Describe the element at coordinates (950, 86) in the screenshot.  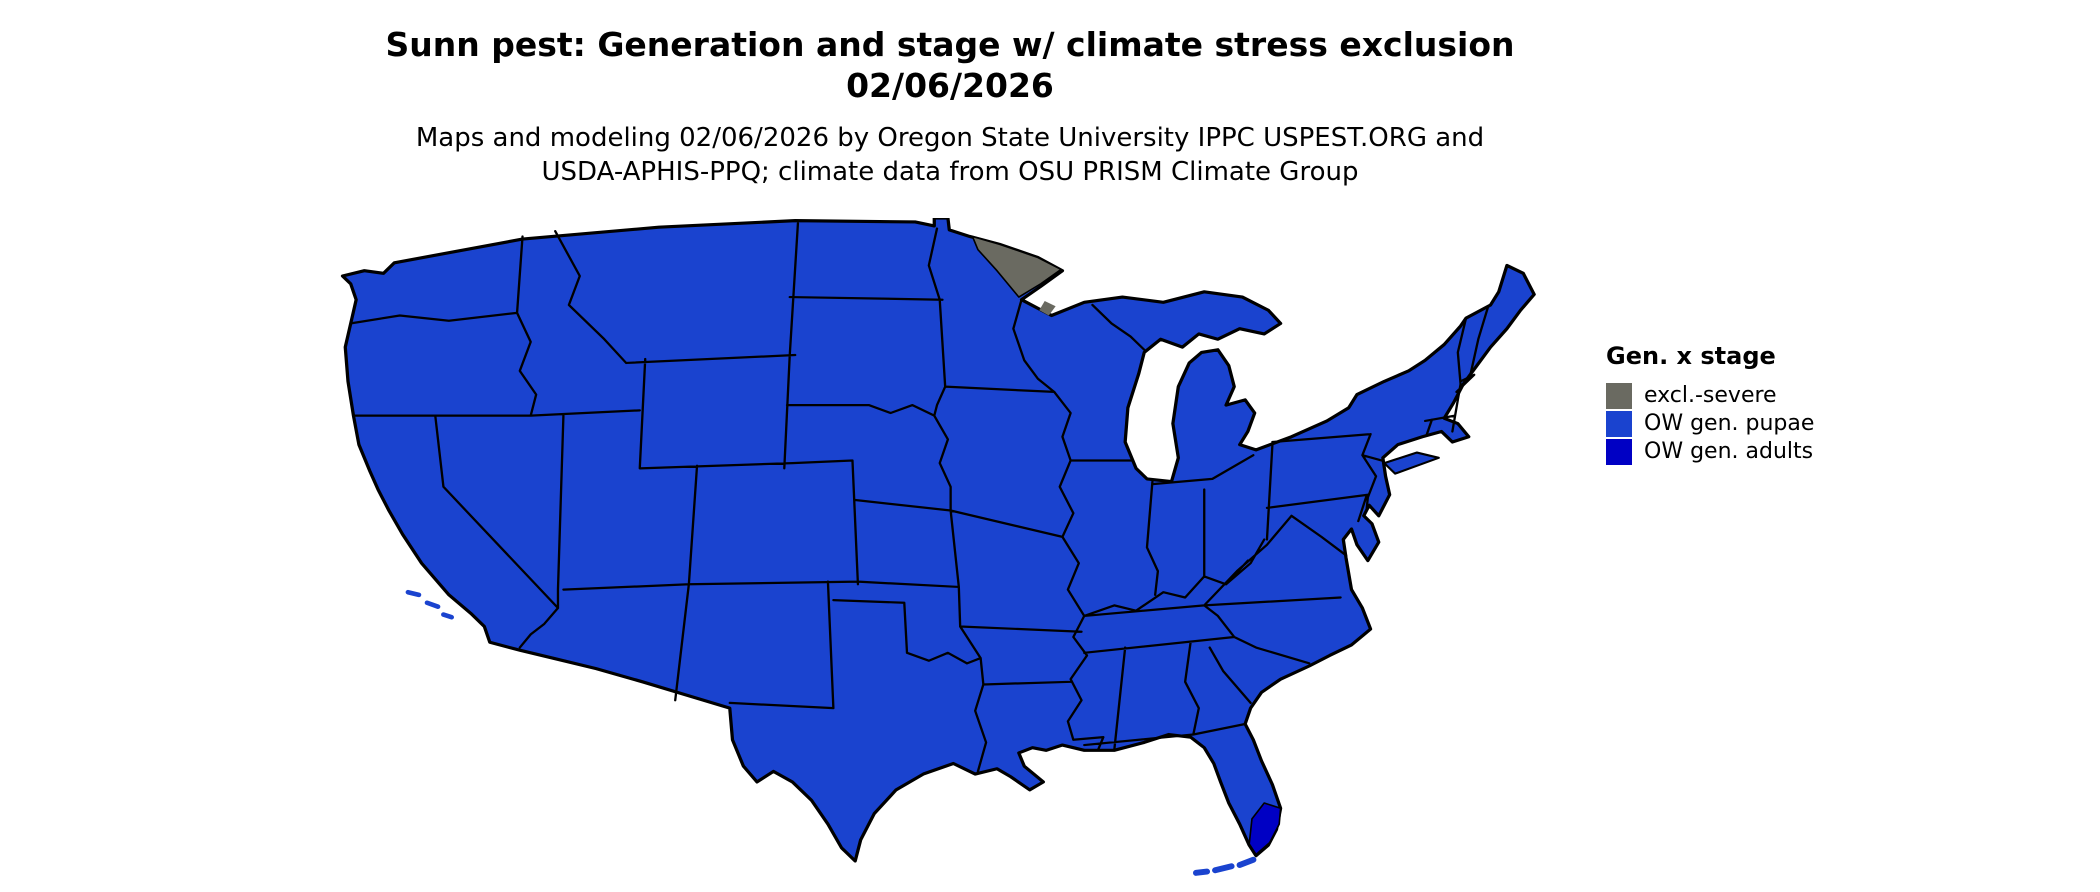
I see `title-line-2: 02/06/2026` at that location.